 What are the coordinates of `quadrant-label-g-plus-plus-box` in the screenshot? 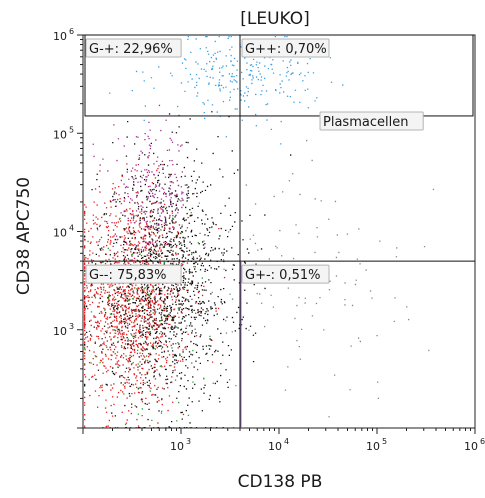 It's located at (285, 48).